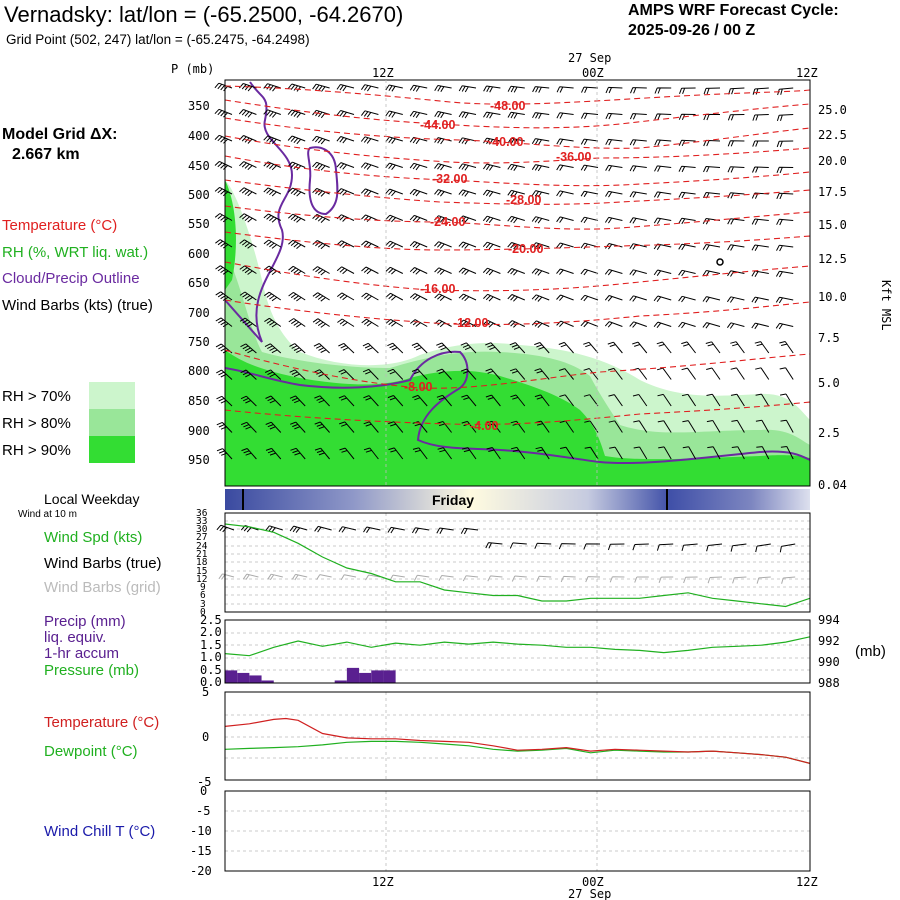 This screenshot has height=900, width=900. What do you see at coordinates (829, 641) in the screenshot?
I see `mb-tick-992: 992` at bounding box center [829, 641].